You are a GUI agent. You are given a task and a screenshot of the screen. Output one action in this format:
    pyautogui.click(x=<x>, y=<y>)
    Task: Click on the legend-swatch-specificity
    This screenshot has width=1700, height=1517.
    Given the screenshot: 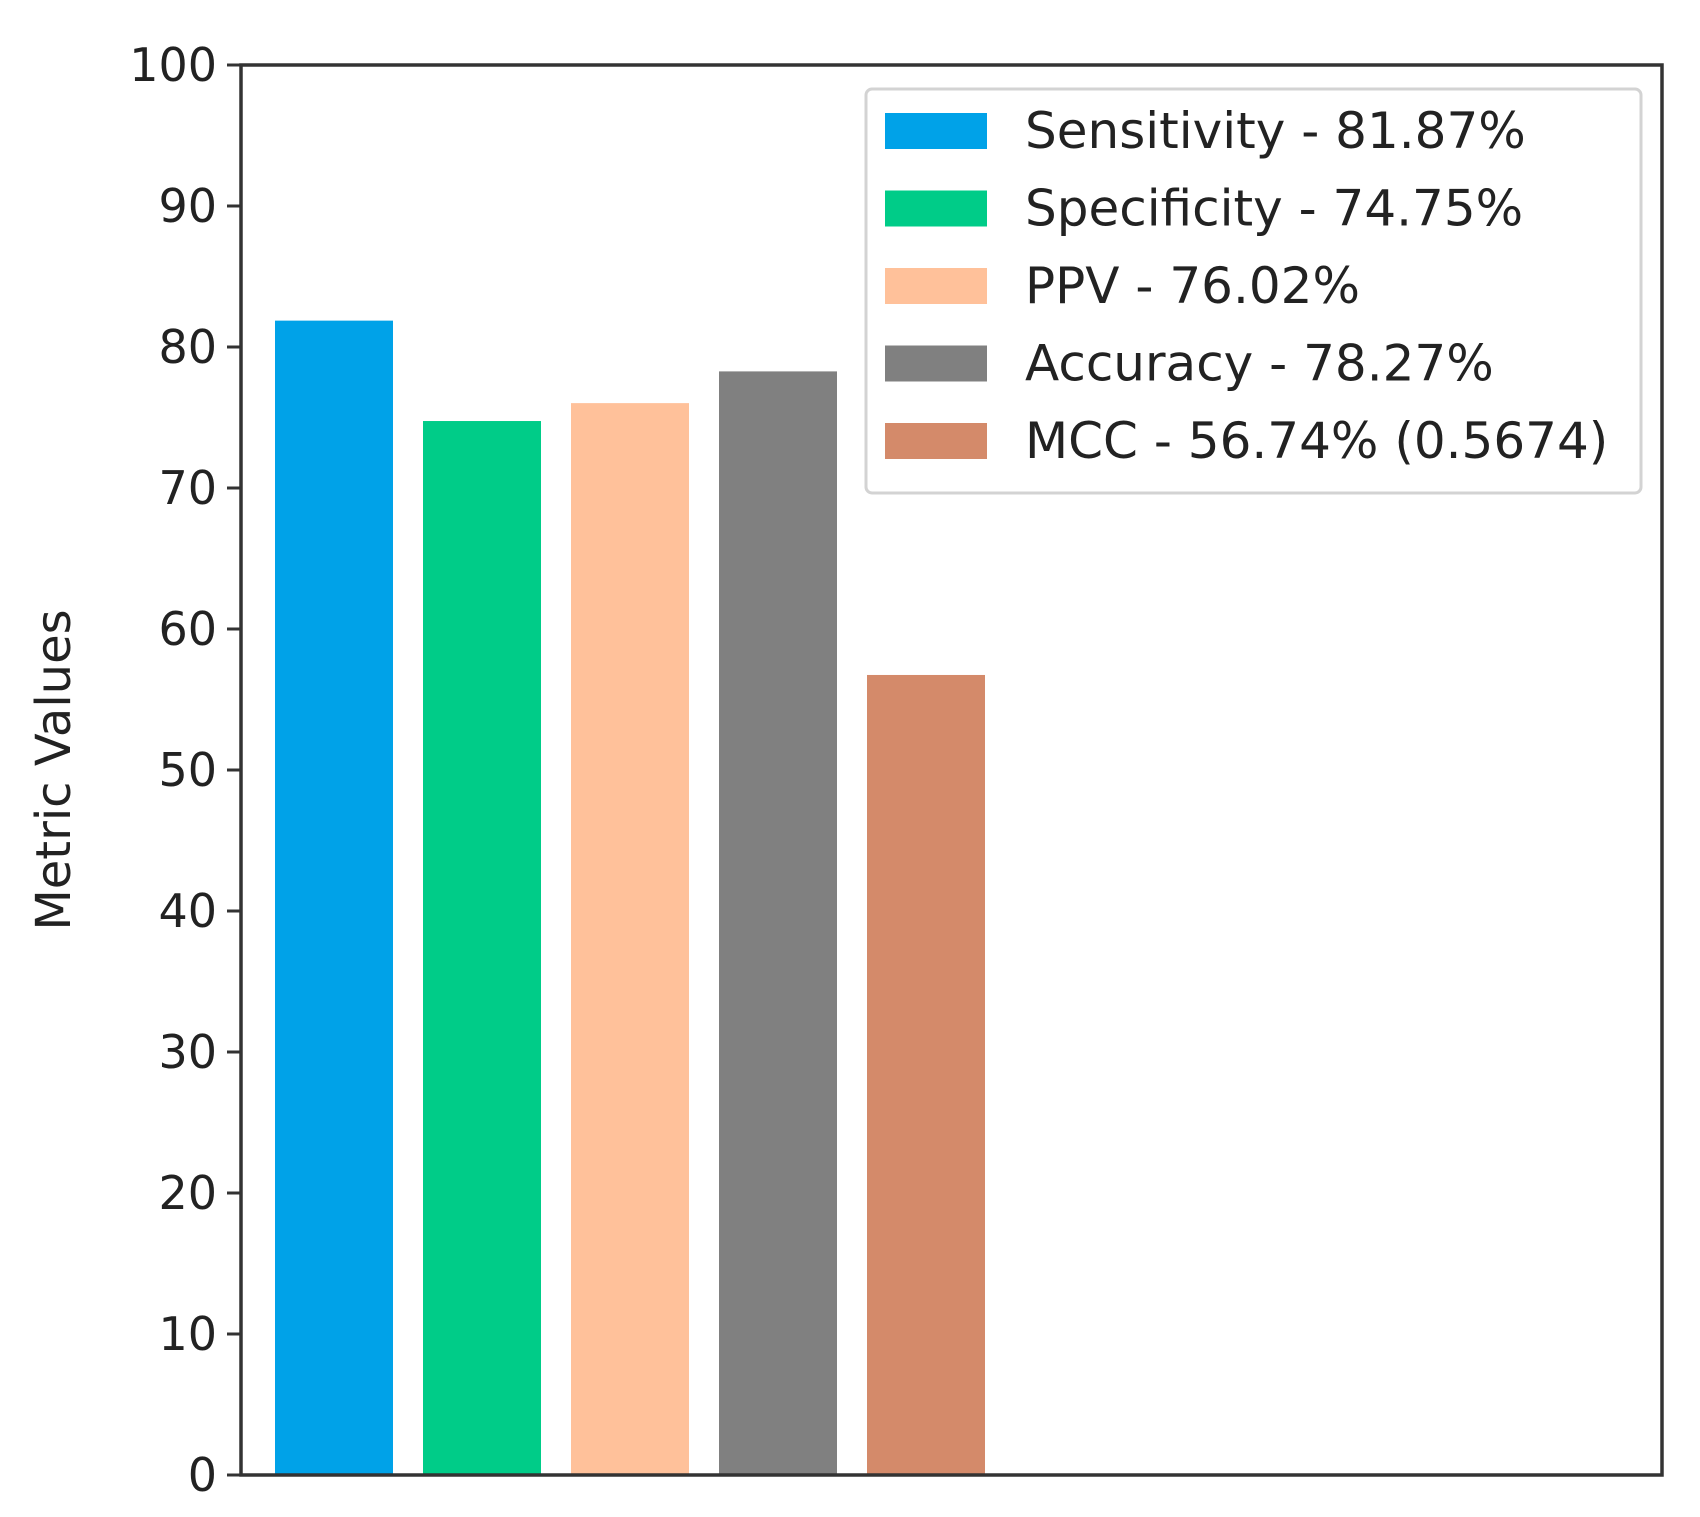 What is the action you would take?
    pyautogui.click(x=936, y=208)
    